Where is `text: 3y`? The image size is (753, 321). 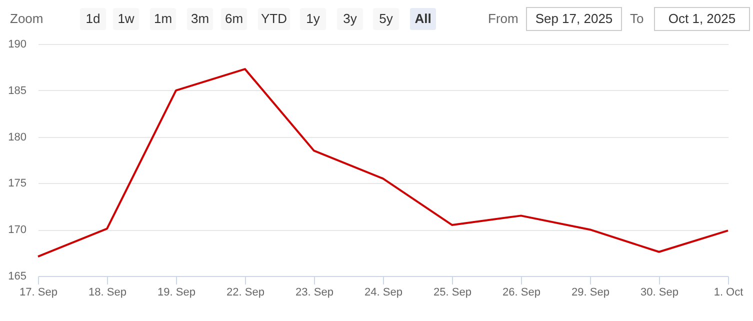
text: 3y is located at coordinates (350, 19).